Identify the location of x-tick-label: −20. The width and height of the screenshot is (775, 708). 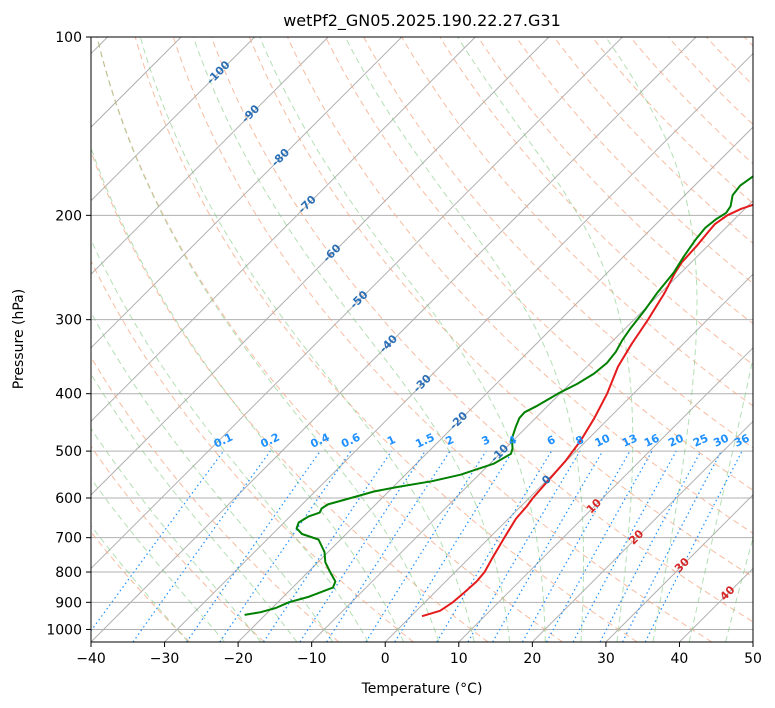
(238, 659).